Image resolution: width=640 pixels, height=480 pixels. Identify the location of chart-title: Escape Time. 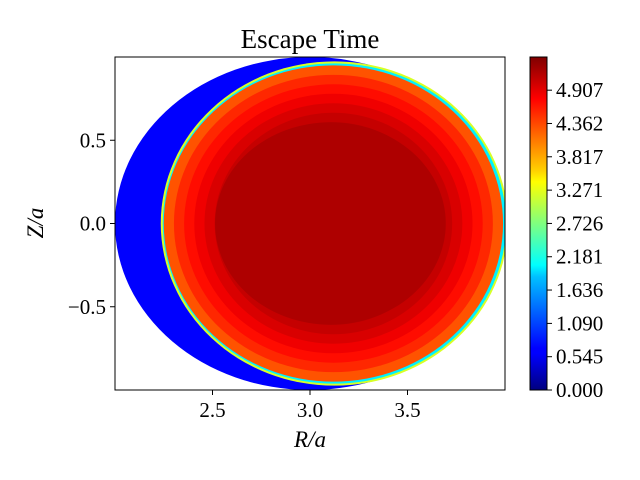
(310, 39).